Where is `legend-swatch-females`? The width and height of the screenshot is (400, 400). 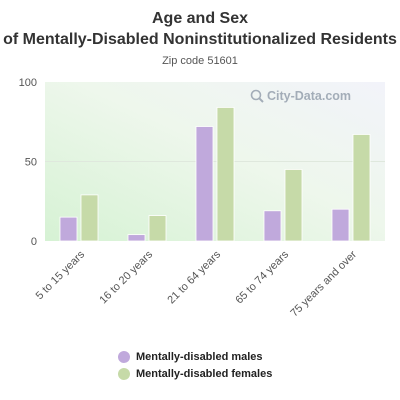 legend-swatch-females is located at coordinates (124, 374).